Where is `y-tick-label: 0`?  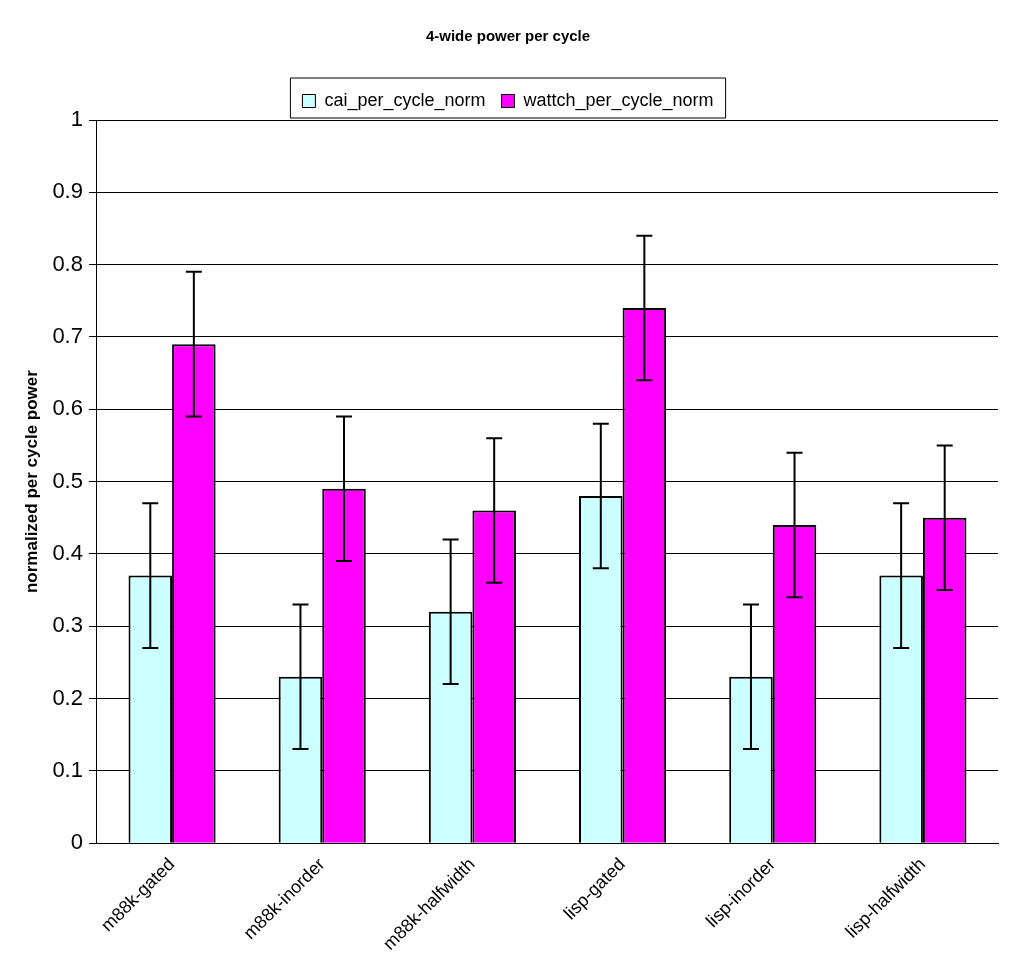 y-tick-label: 0 is located at coordinates (76, 842).